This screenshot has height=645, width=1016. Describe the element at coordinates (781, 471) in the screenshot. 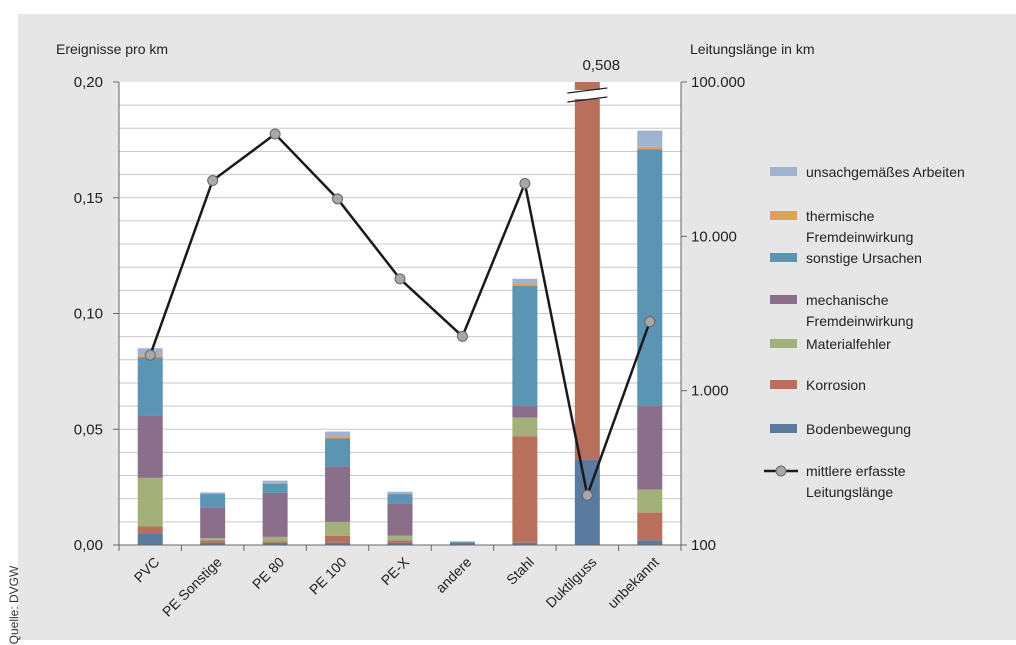

I see `legend-marker` at that location.